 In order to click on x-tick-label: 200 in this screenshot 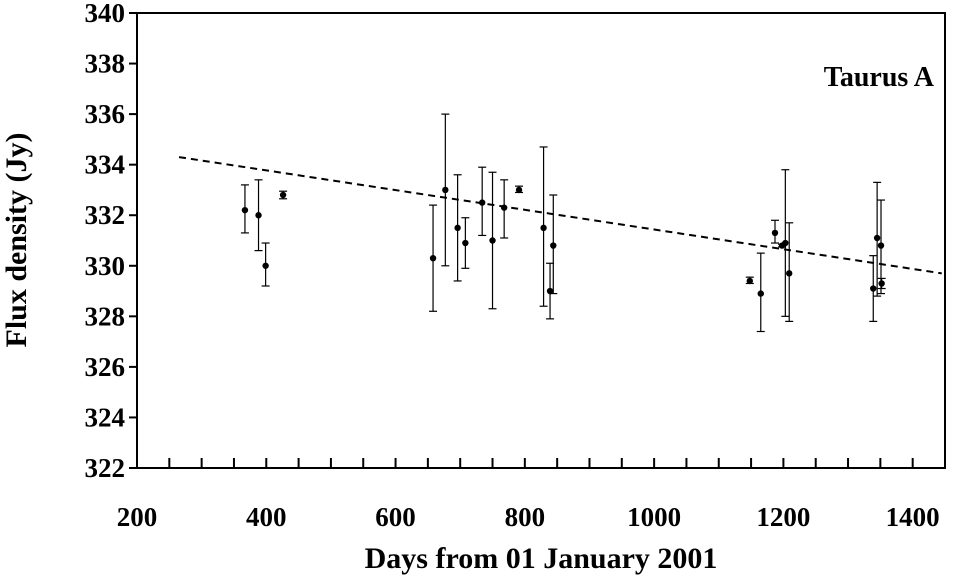, I will do `click(137, 517)`.